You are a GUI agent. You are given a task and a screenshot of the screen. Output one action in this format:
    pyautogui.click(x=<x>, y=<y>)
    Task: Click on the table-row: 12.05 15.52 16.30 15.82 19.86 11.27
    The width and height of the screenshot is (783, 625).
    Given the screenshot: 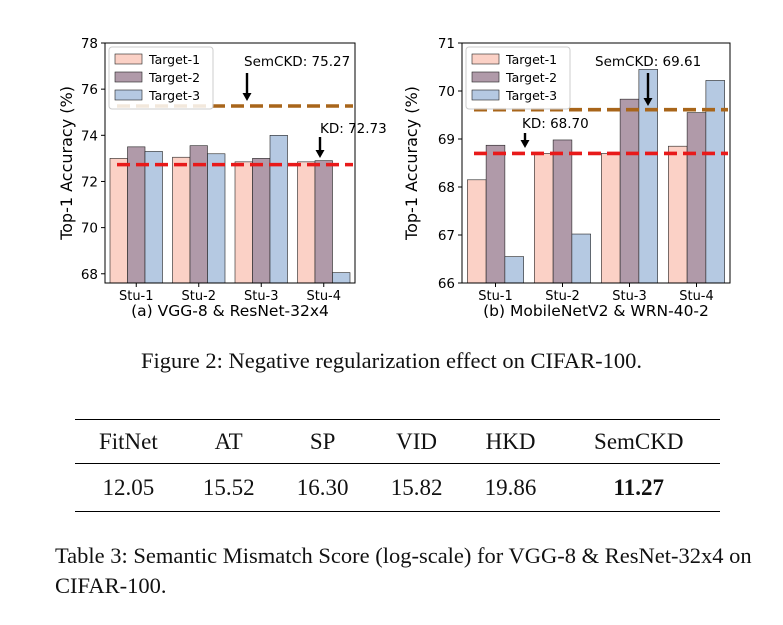 What is the action you would take?
    pyautogui.click(x=397, y=488)
    